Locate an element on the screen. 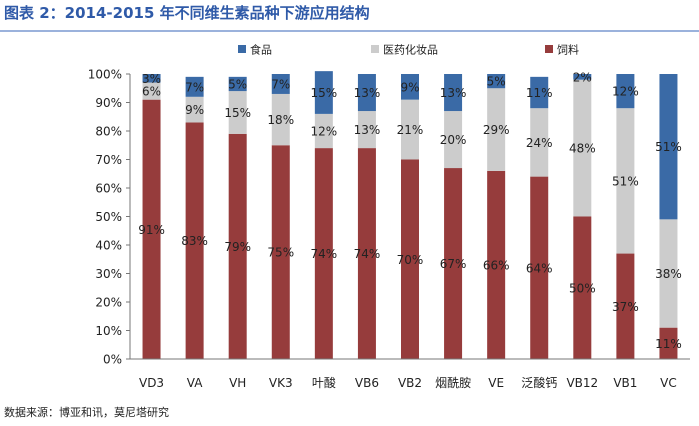  data-label: 83% is located at coordinates (194, 241).